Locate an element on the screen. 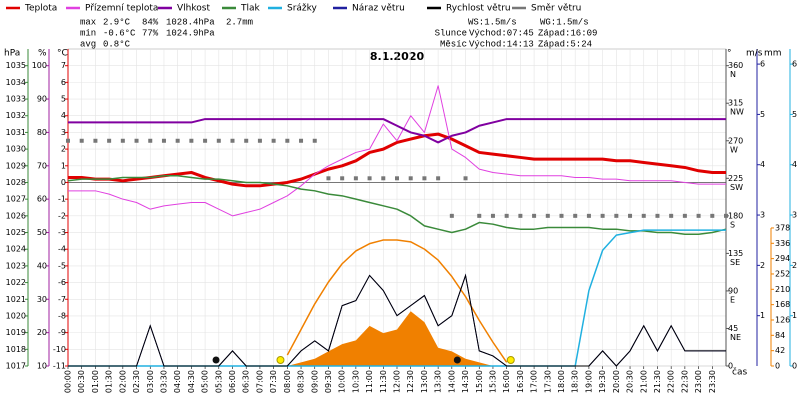 The width and height of the screenshot is (800, 400). x-tick-label: 14:00 is located at coordinates (451, 381).